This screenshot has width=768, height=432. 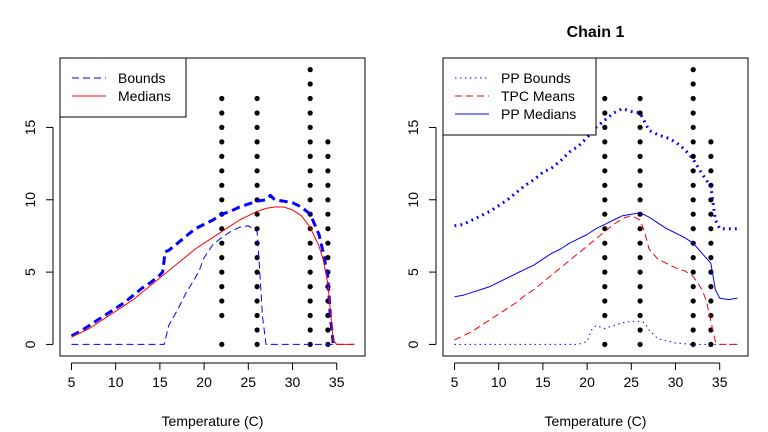 What do you see at coordinates (144, 96) in the screenshot?
I see `legend-label: Medians` at bounding box center [144, 96].